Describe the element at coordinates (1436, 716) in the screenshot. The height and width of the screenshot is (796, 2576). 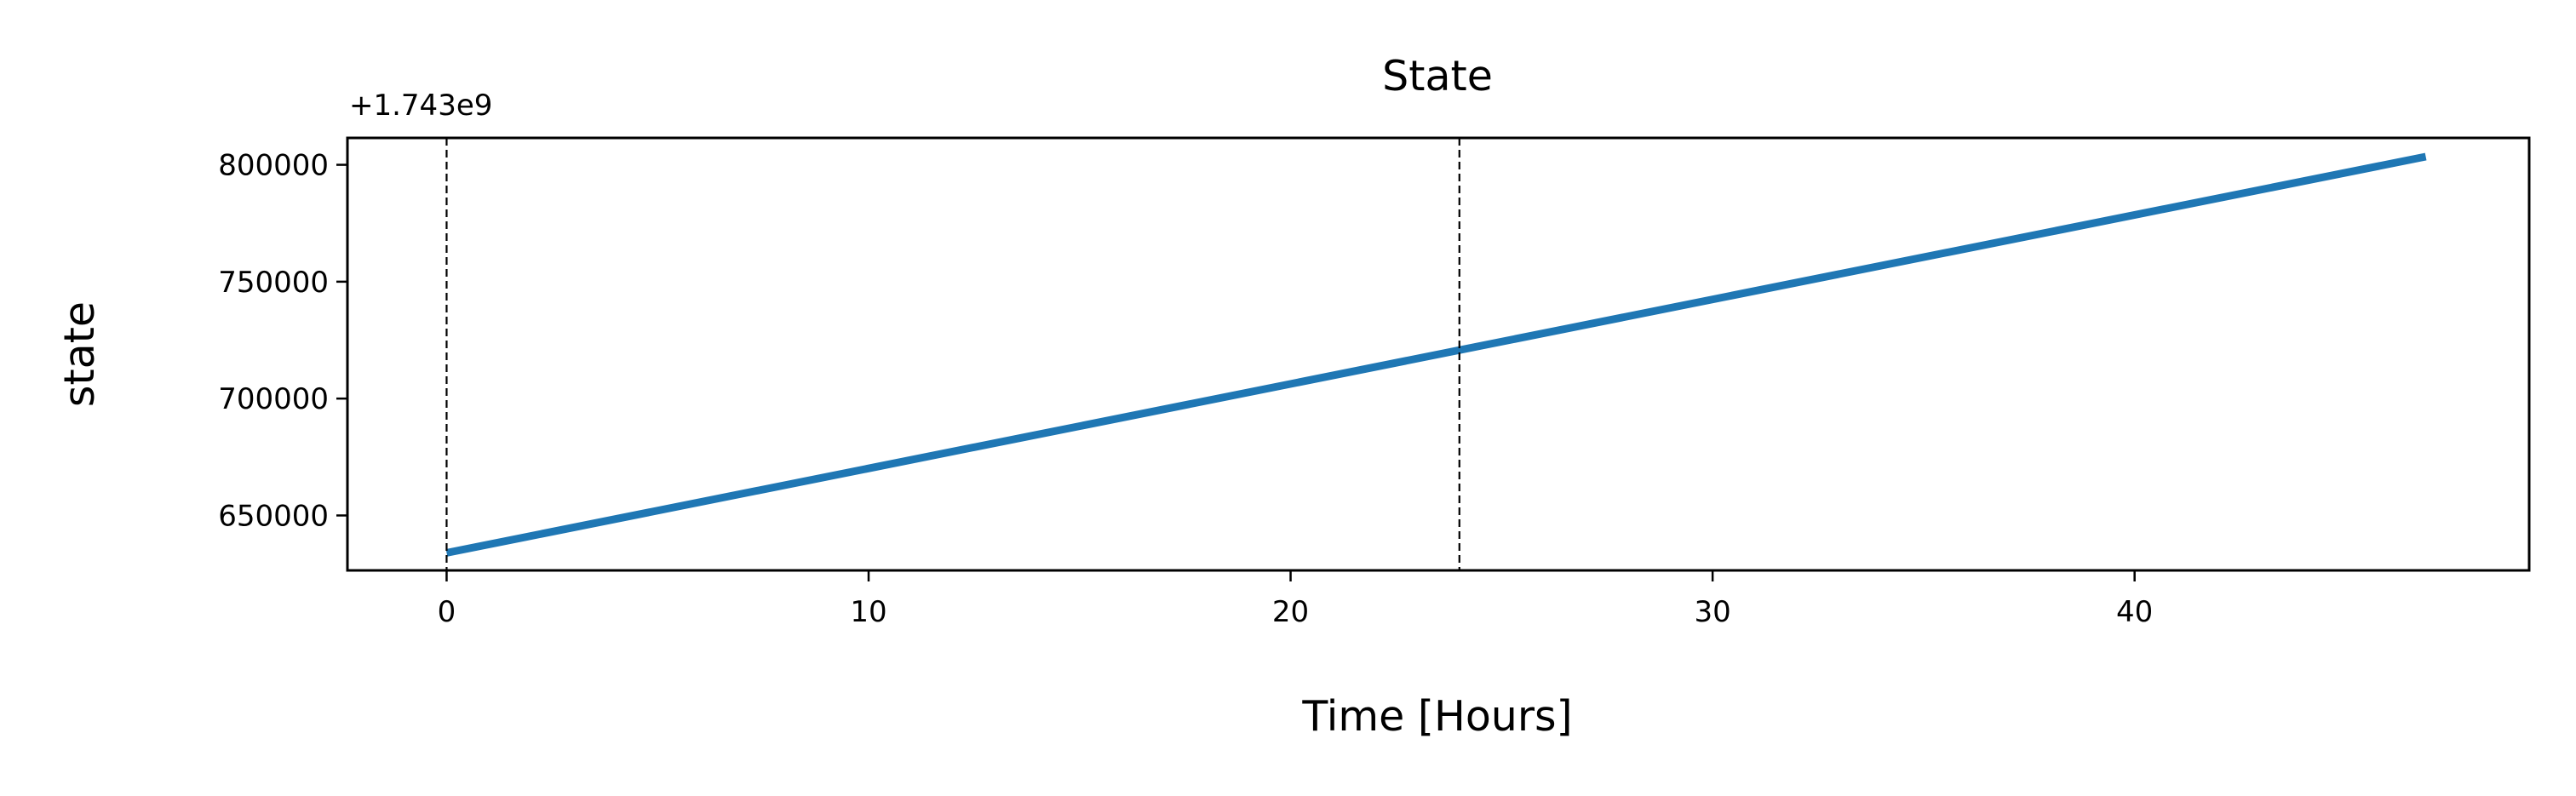
I see `x-axis-title: Time [Hours]` at that location.